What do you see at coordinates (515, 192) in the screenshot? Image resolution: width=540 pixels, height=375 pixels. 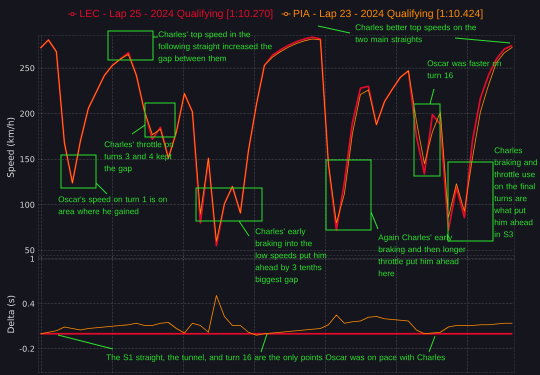 I see `annotation: Charles braking and throttle use on the final turns are what put him ahead in S3` at bounding box center [515, 192].